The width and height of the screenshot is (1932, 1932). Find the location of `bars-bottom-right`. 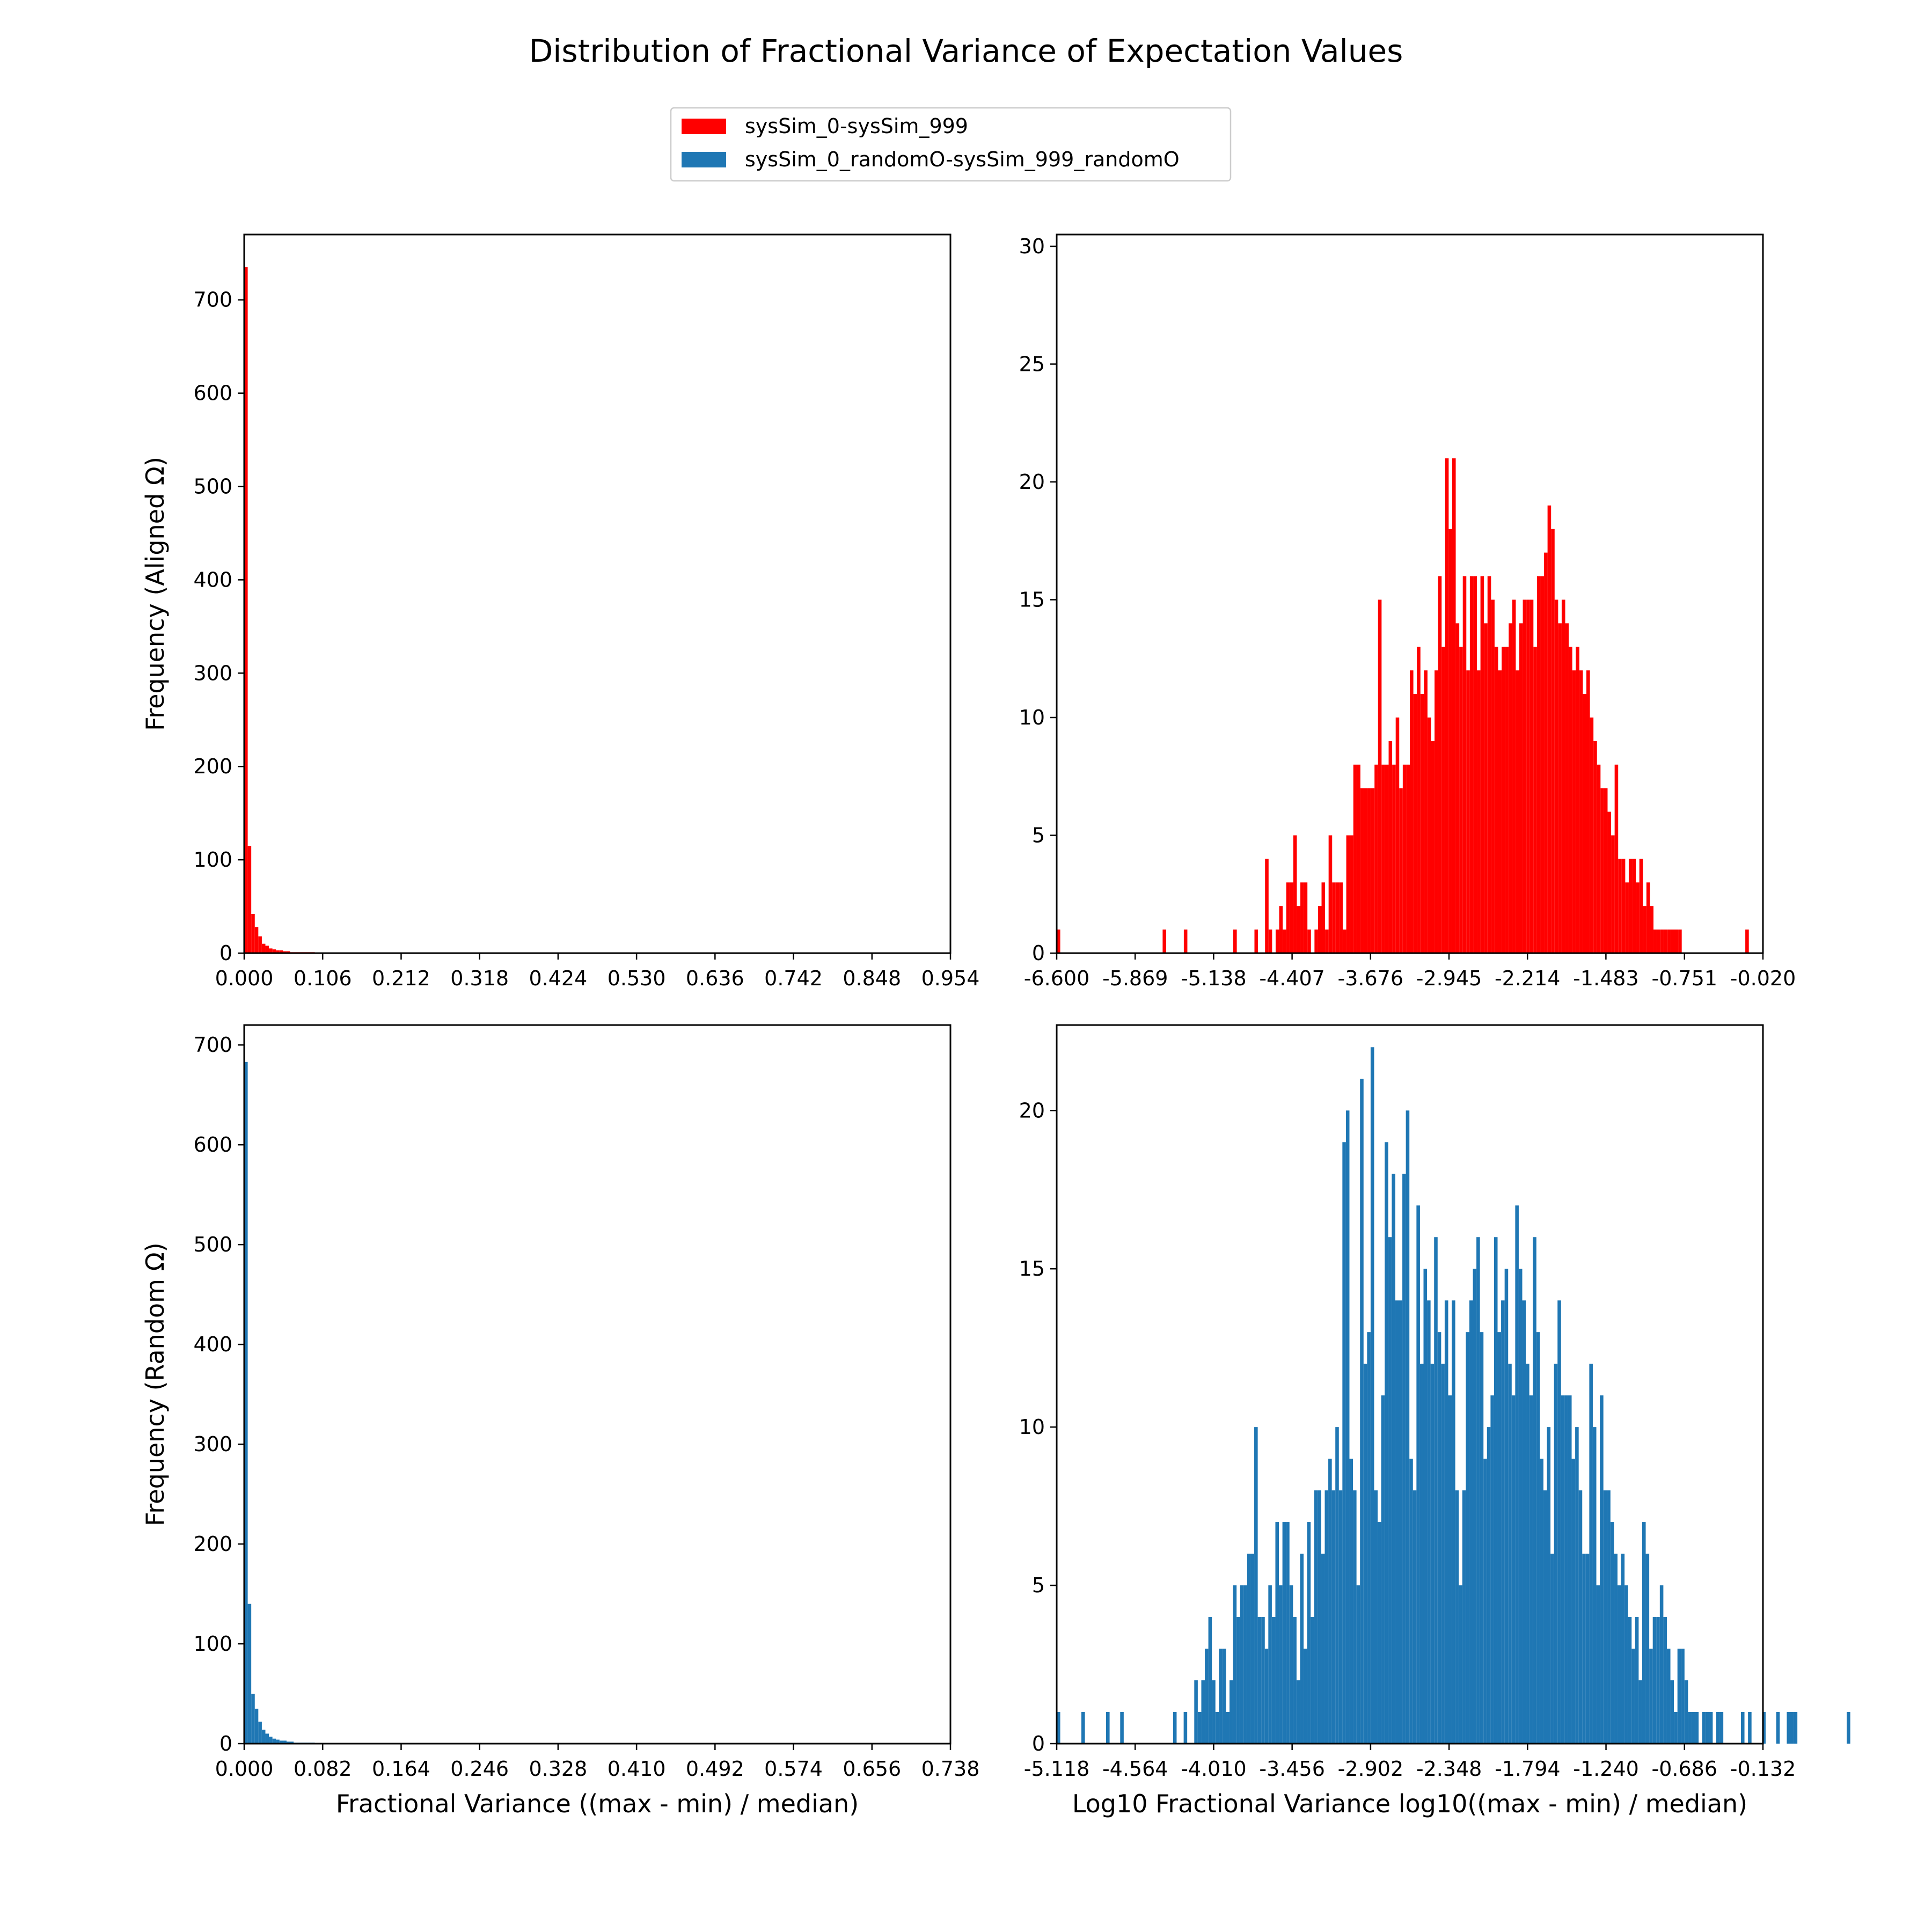

bars-bottom-right is located at coordinates (1453, 1395).